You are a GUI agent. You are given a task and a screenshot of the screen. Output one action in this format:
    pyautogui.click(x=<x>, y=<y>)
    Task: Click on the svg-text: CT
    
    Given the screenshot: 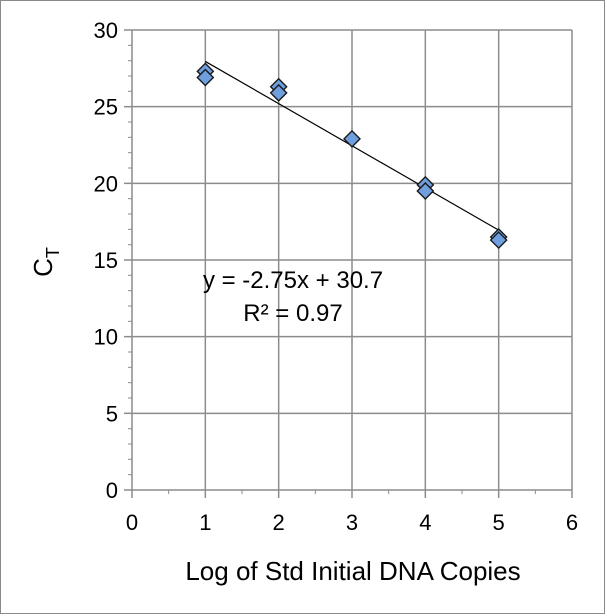 What is the action you would take?
    pyautogui.click(x=45, y=262)
    